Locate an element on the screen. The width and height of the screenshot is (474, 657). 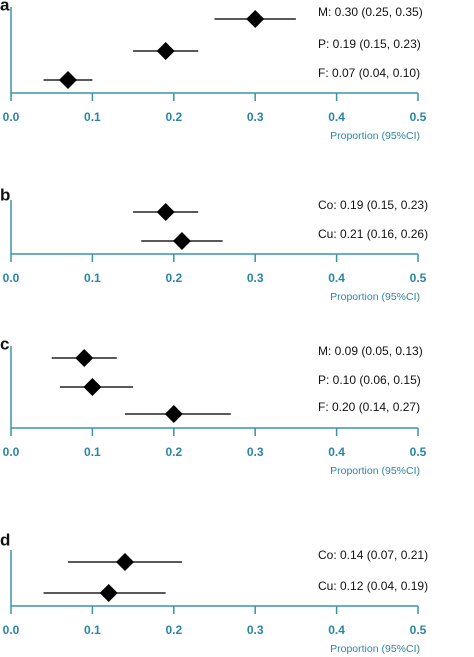
panel-label: c is located at coordinates (4, 343).